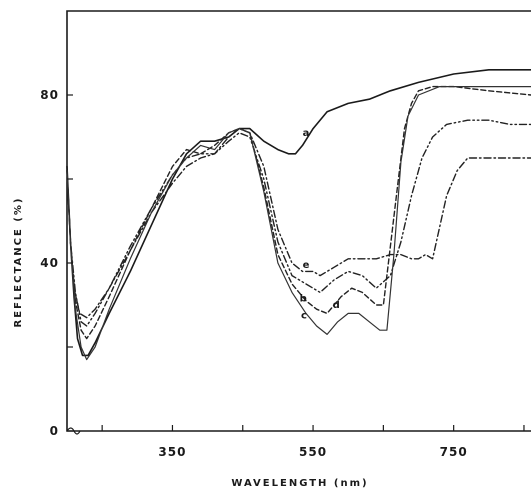 This screenshot has height=489, width=531. Describe the element at coordinates (49, 263) in the screenshot. I see `y-tick-label: 40` at that location.